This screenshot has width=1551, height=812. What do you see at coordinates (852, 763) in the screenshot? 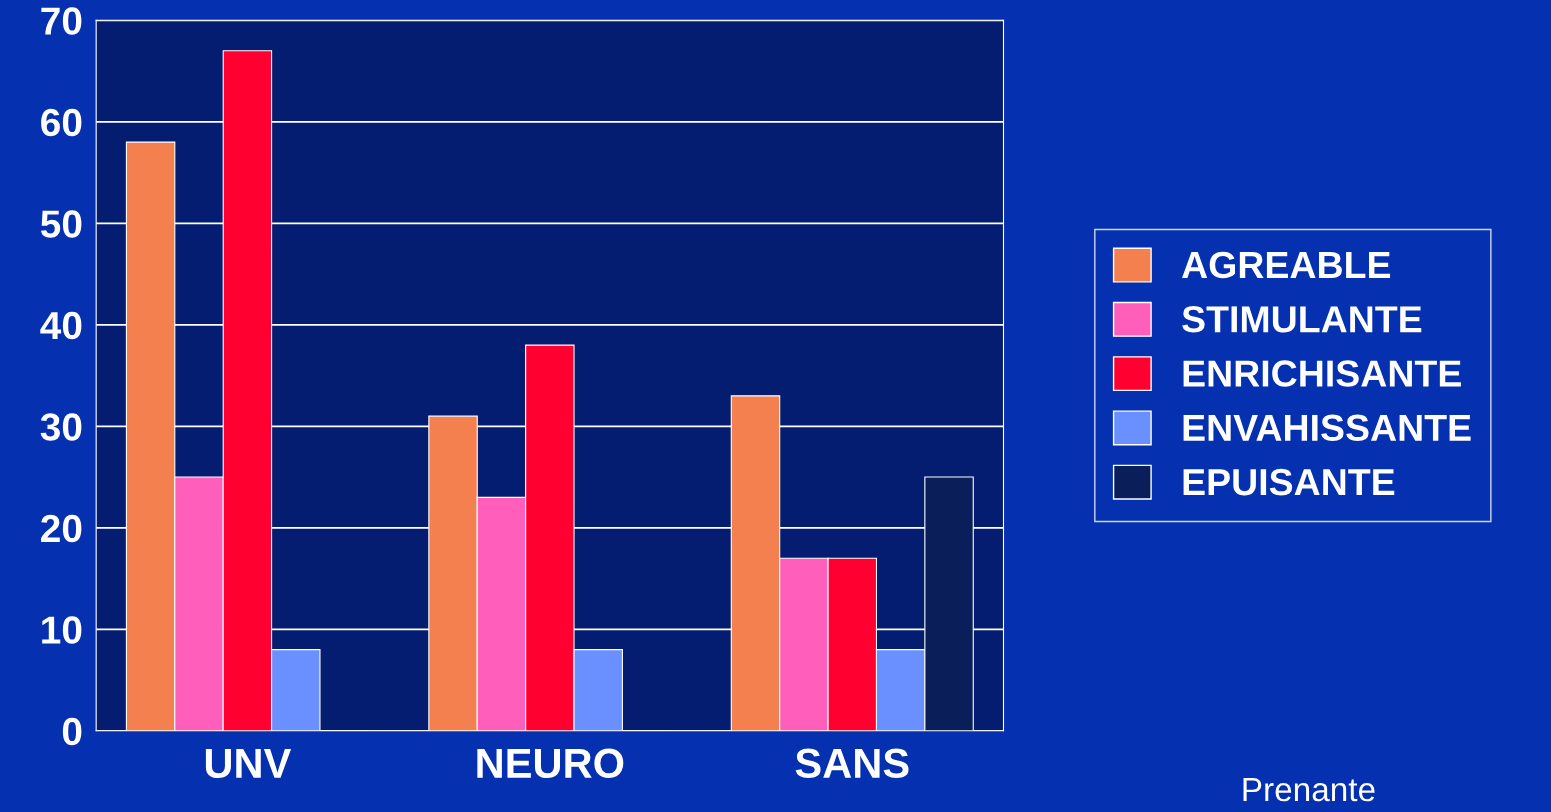
I see `x-tick-label: SANS` at bounding box center [852, 763].